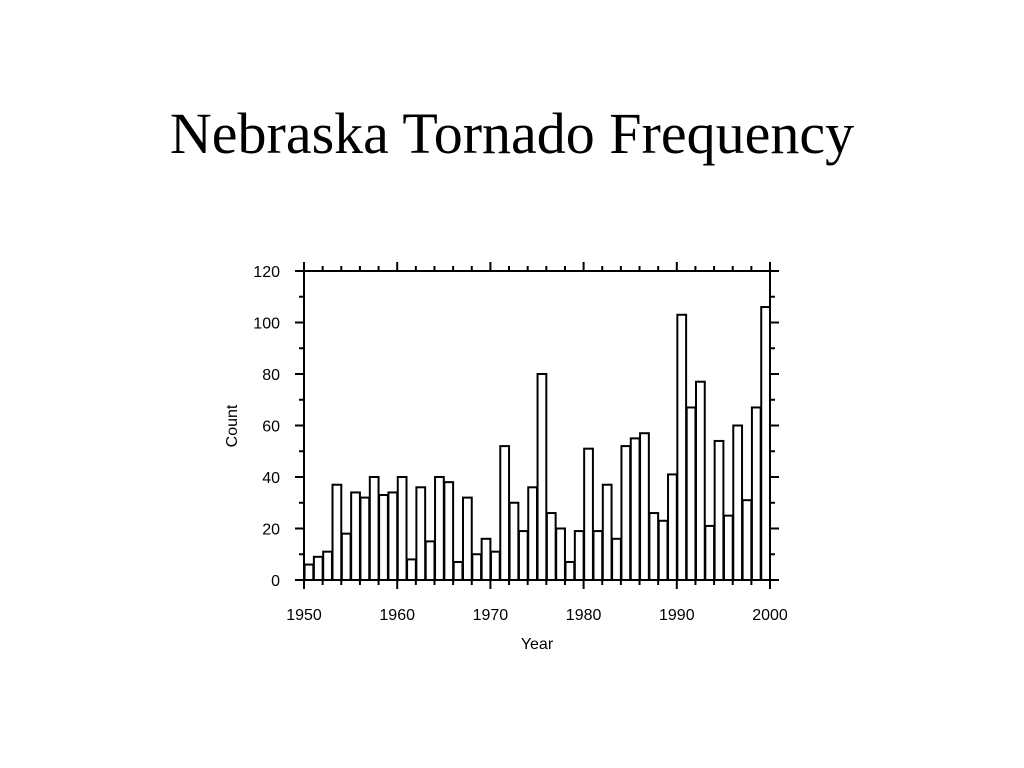 This screenshot has height=768, width=1024. I want to click on bar-1952, so click(327, 565).